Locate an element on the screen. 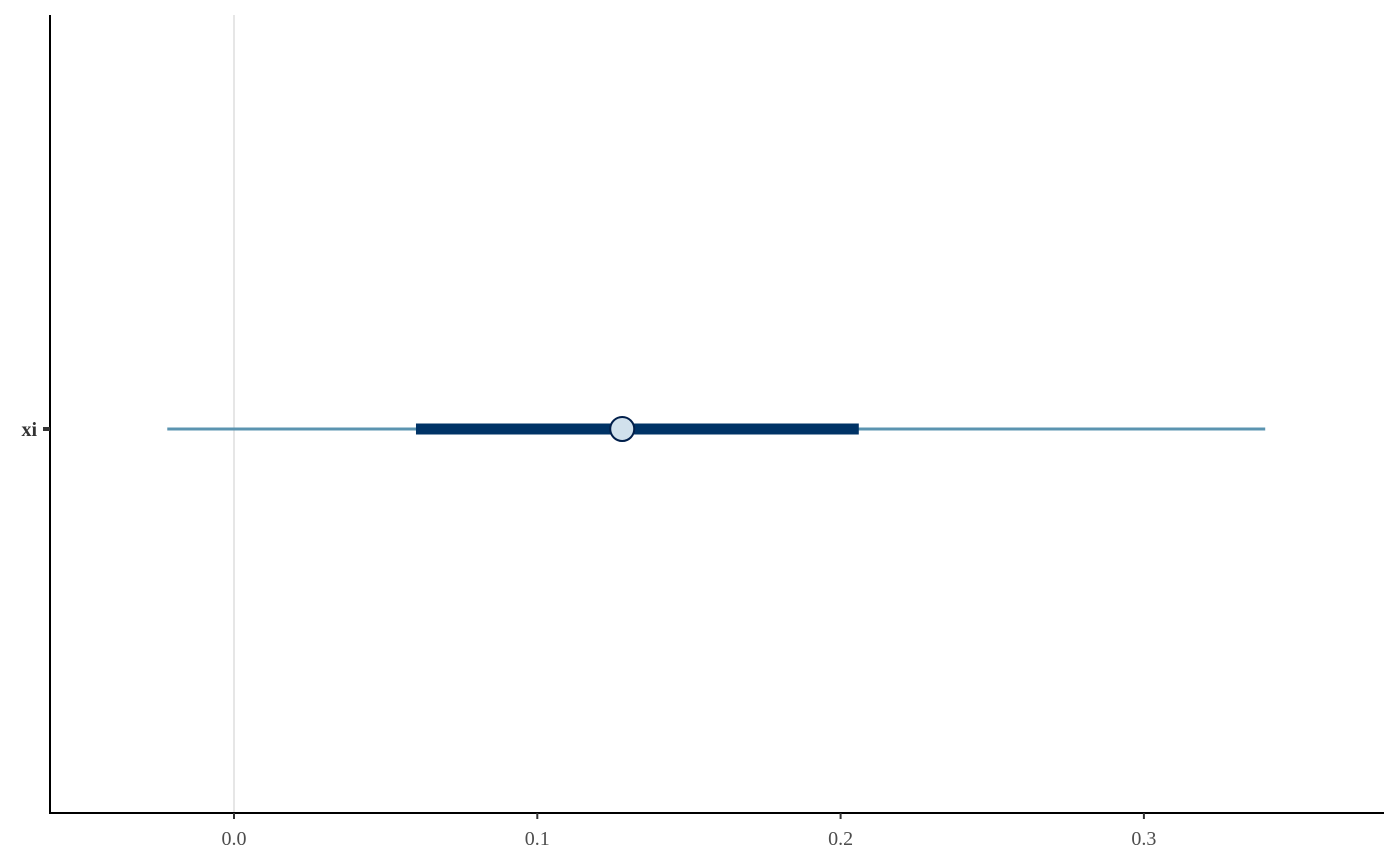 The image size is (1400, 866). y-axis-ticks: xi is located at coordinates (35, 430).